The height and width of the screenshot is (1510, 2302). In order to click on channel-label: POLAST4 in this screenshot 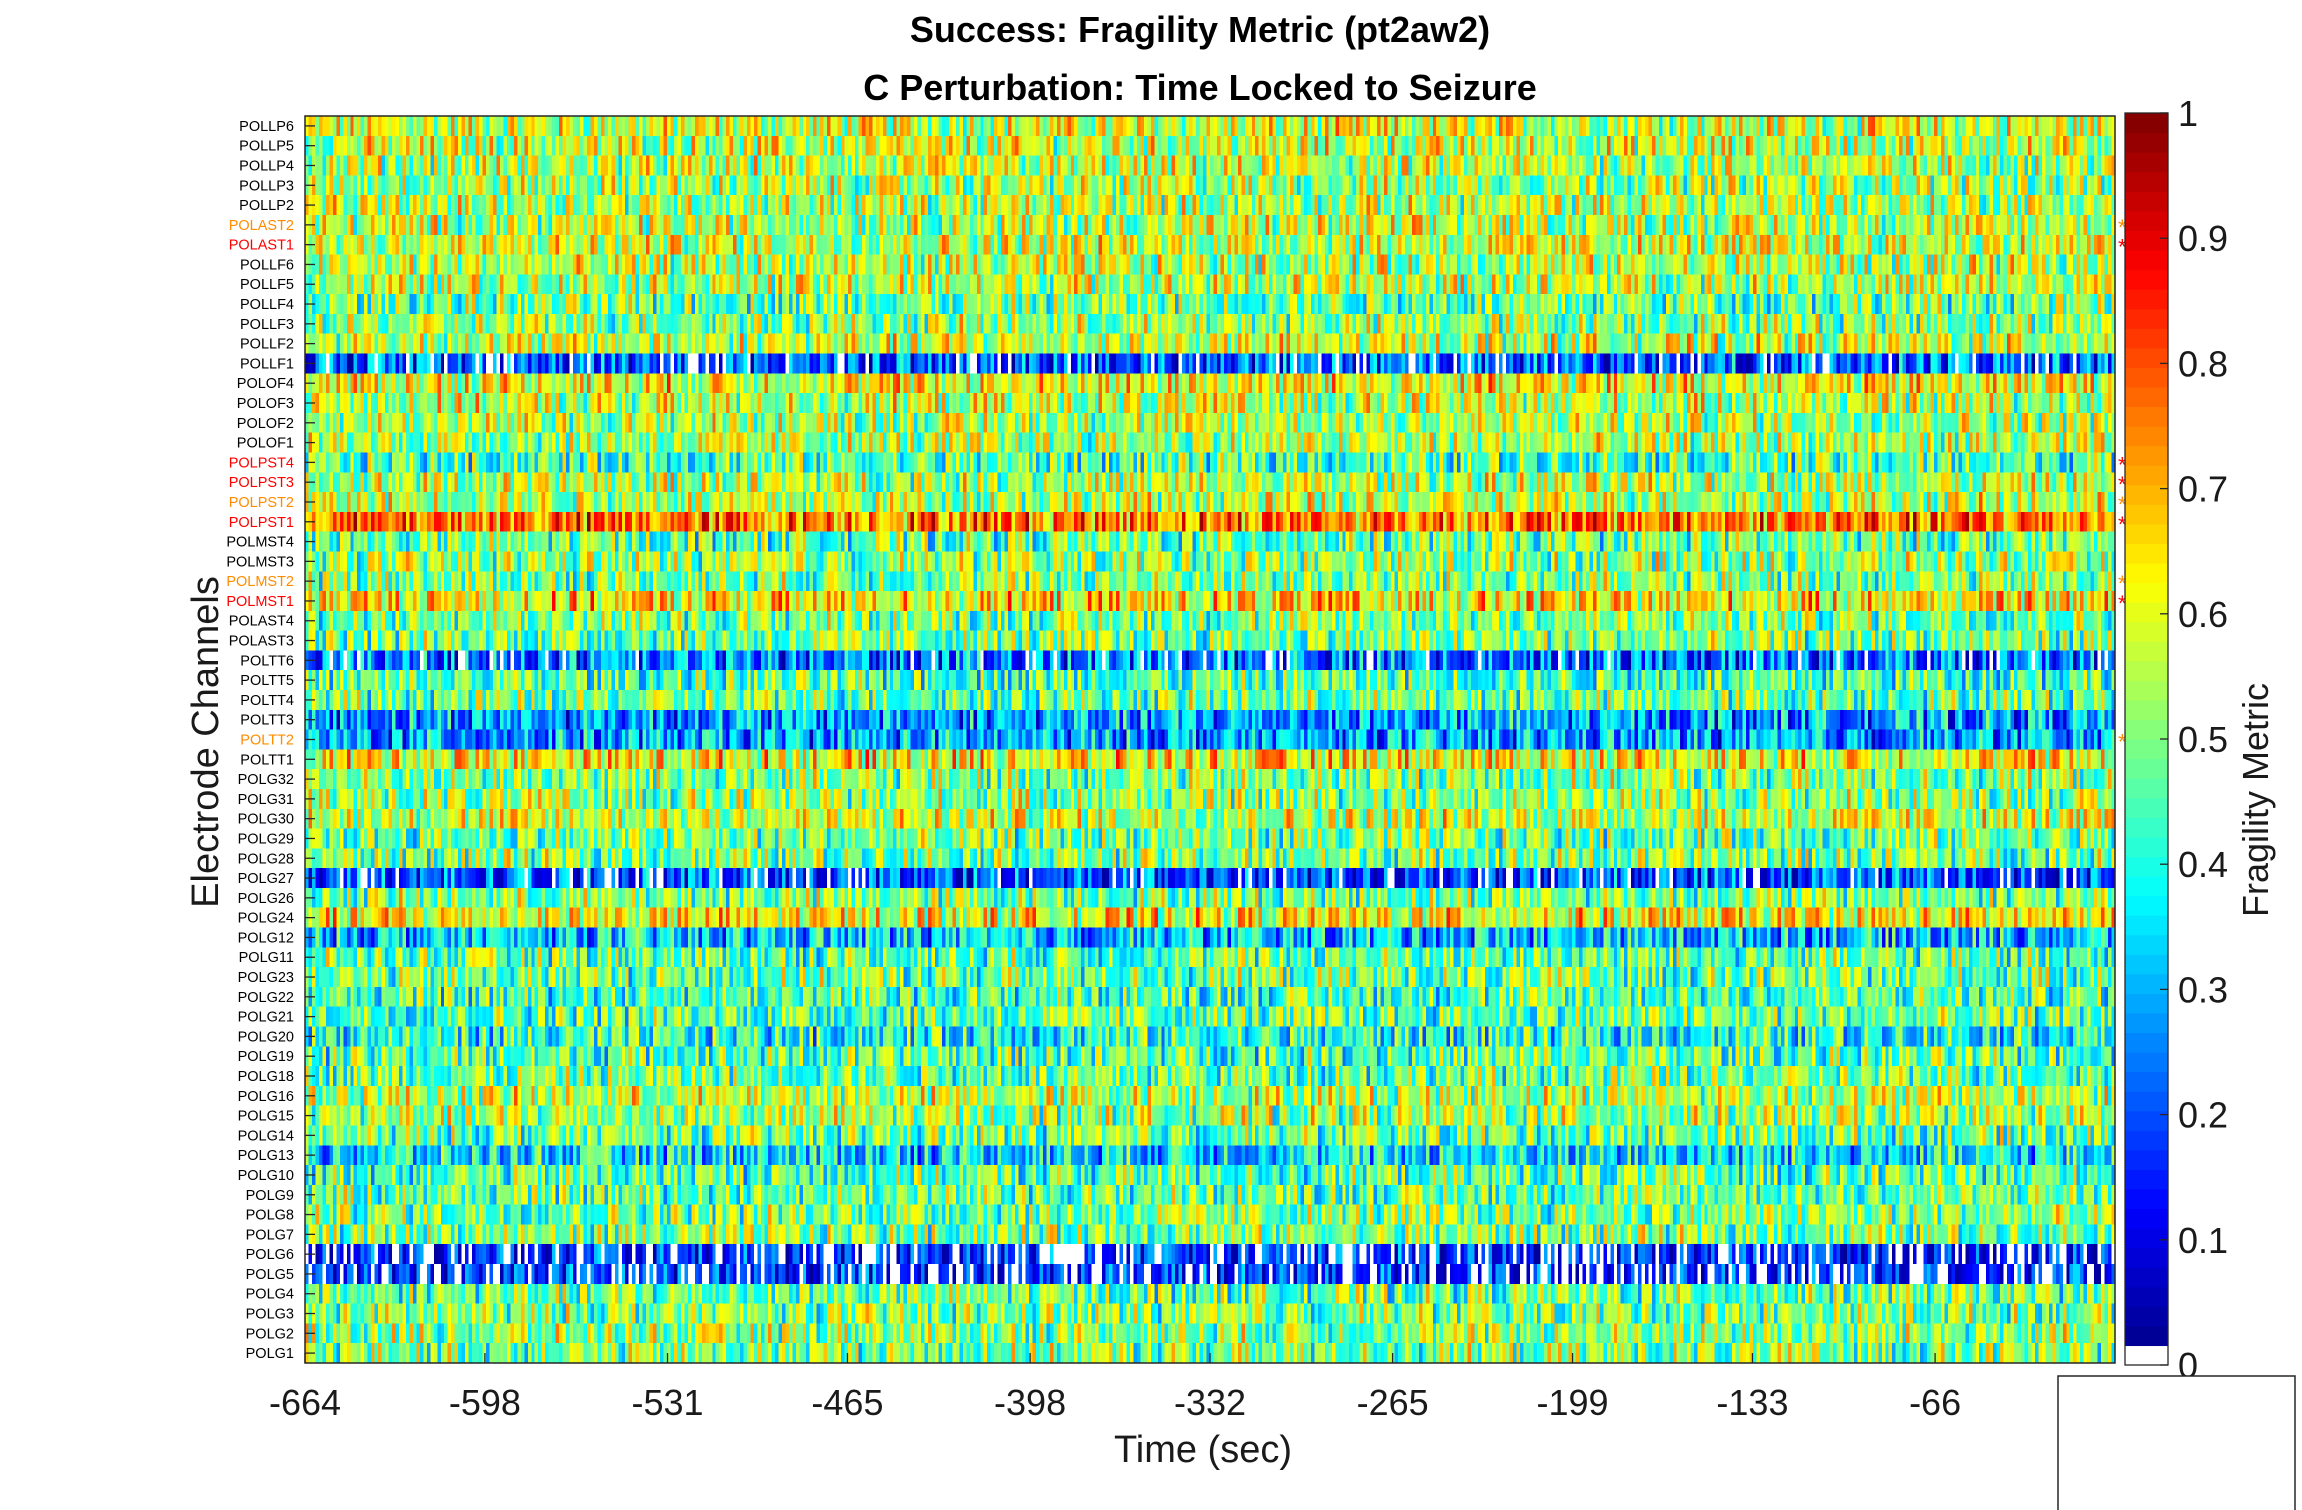, I will do `click(261, 622)`.